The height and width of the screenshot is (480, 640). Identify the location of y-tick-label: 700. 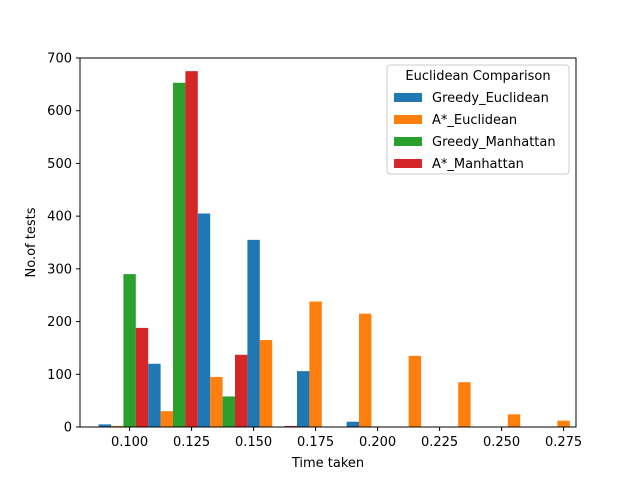
(59, 59).